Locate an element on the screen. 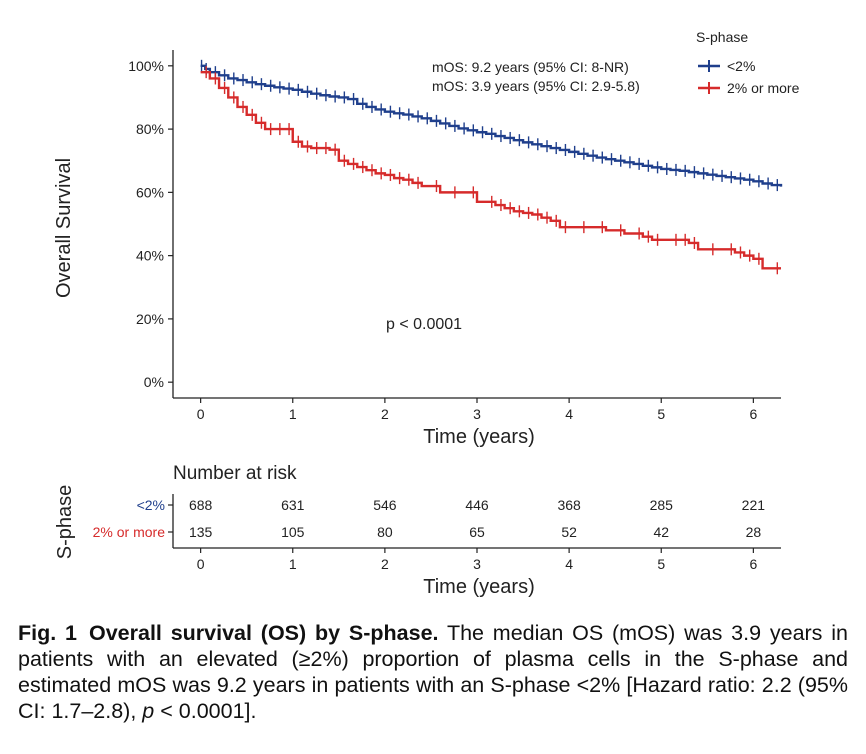 This screenshot has width=866, height=754. x-tick-label: 5 is located at coordinates (661, 414).